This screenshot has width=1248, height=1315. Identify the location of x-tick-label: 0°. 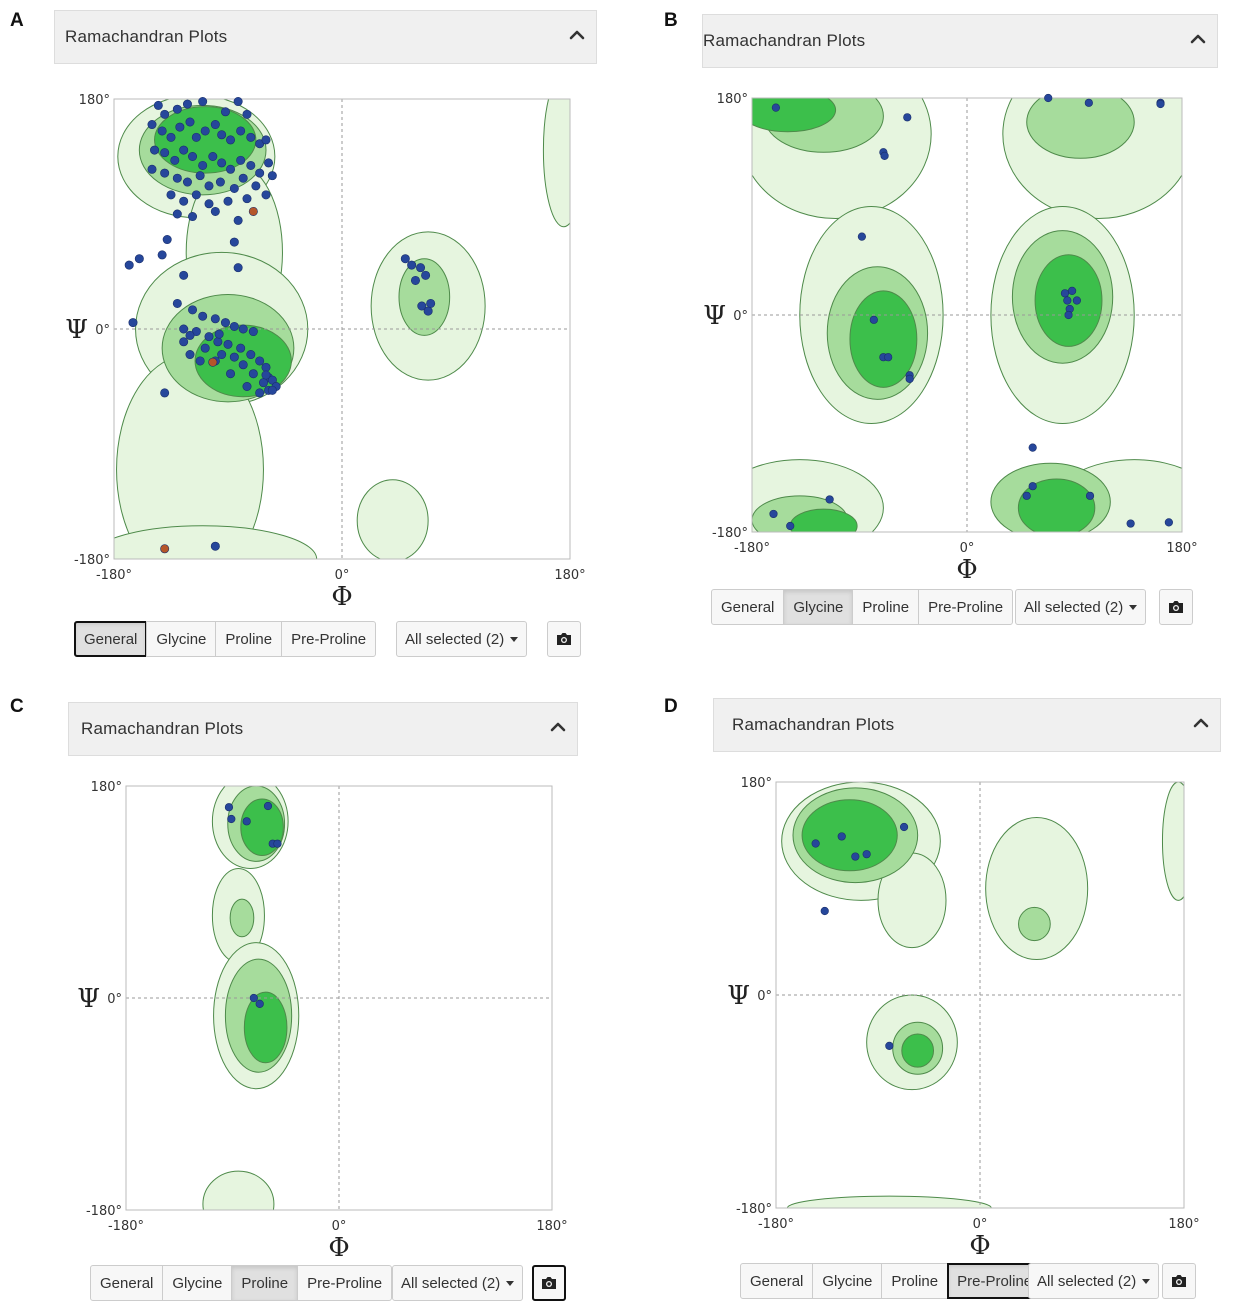
(980, 1224).